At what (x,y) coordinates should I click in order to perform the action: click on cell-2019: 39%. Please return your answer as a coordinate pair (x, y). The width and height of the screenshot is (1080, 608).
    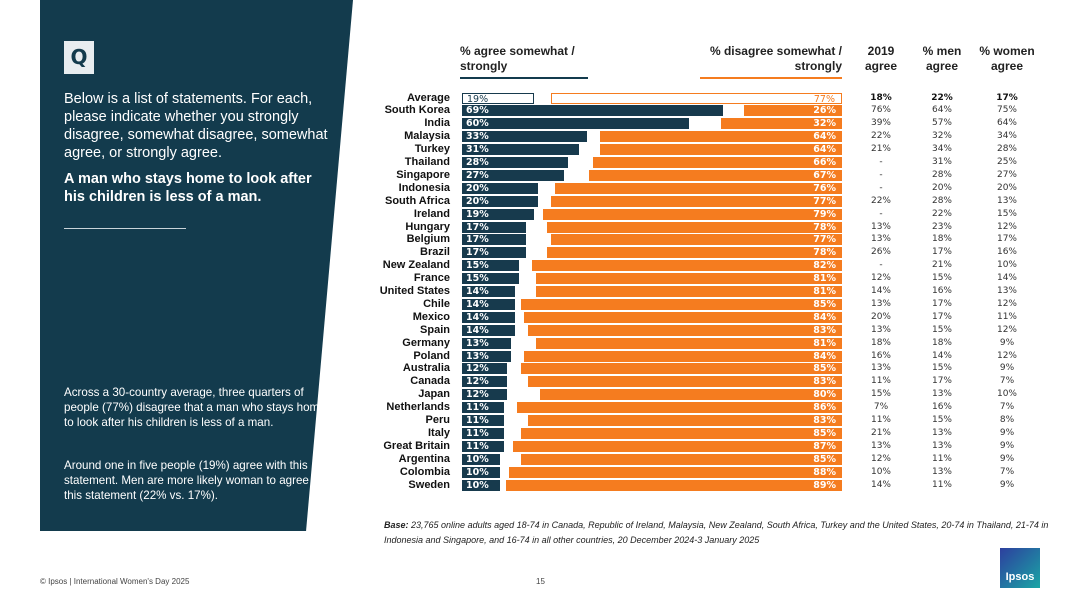
    Looking at the image, I should click on (880, 123).